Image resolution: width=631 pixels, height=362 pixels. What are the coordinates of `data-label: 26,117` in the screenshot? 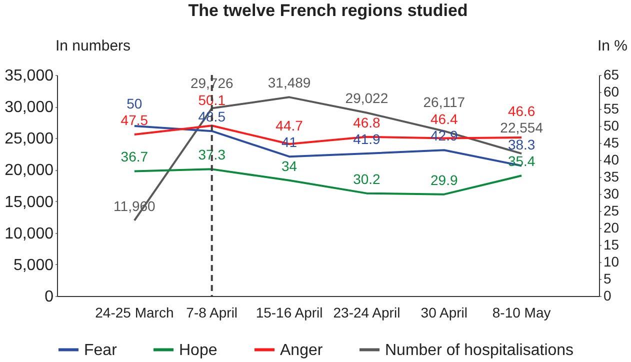 It's located at (444, 102).